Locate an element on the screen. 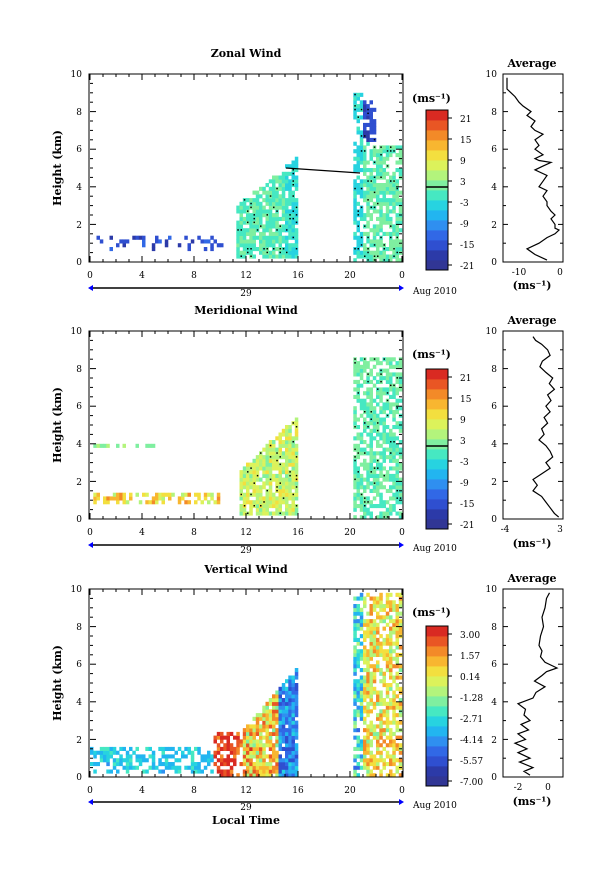  colorbar-tick: -15 is located at coordinates (467, 246).